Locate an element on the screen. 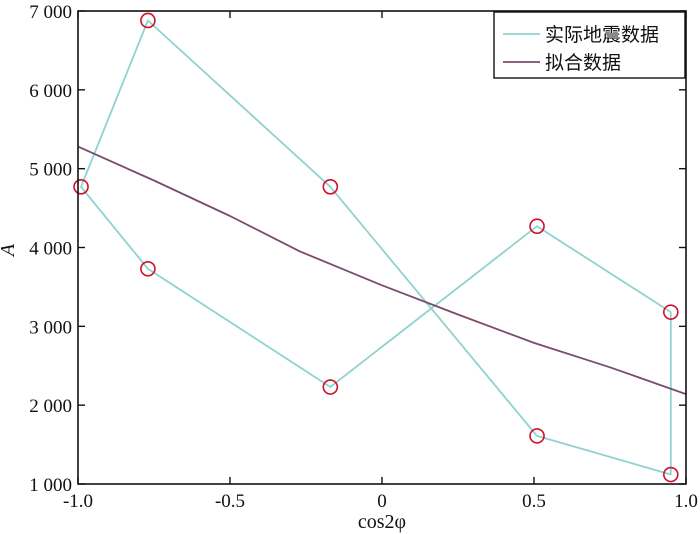  y-tick-label: 1 000 is located at coordinates (50, 485).